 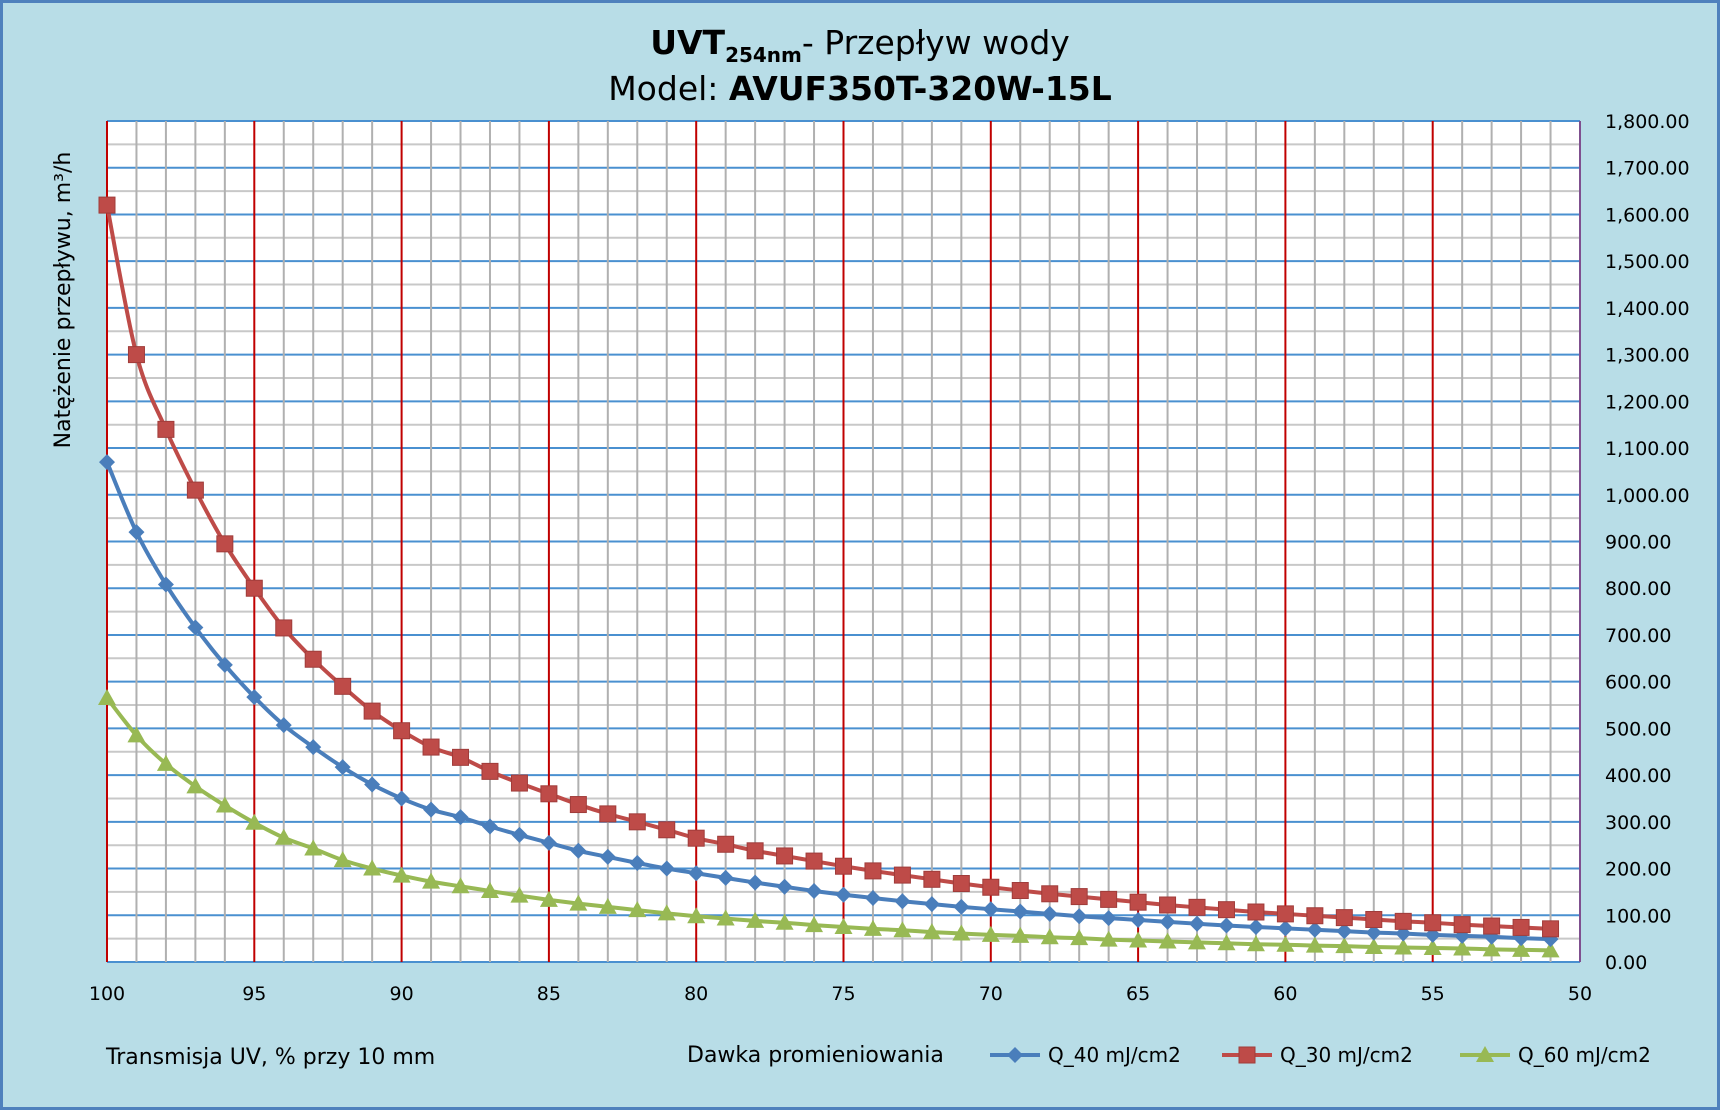 What do you see at coordinates (1638, 776) in the screenshot?
I see `y-tick-label: 400.00` at bounding box center [1638, 776].